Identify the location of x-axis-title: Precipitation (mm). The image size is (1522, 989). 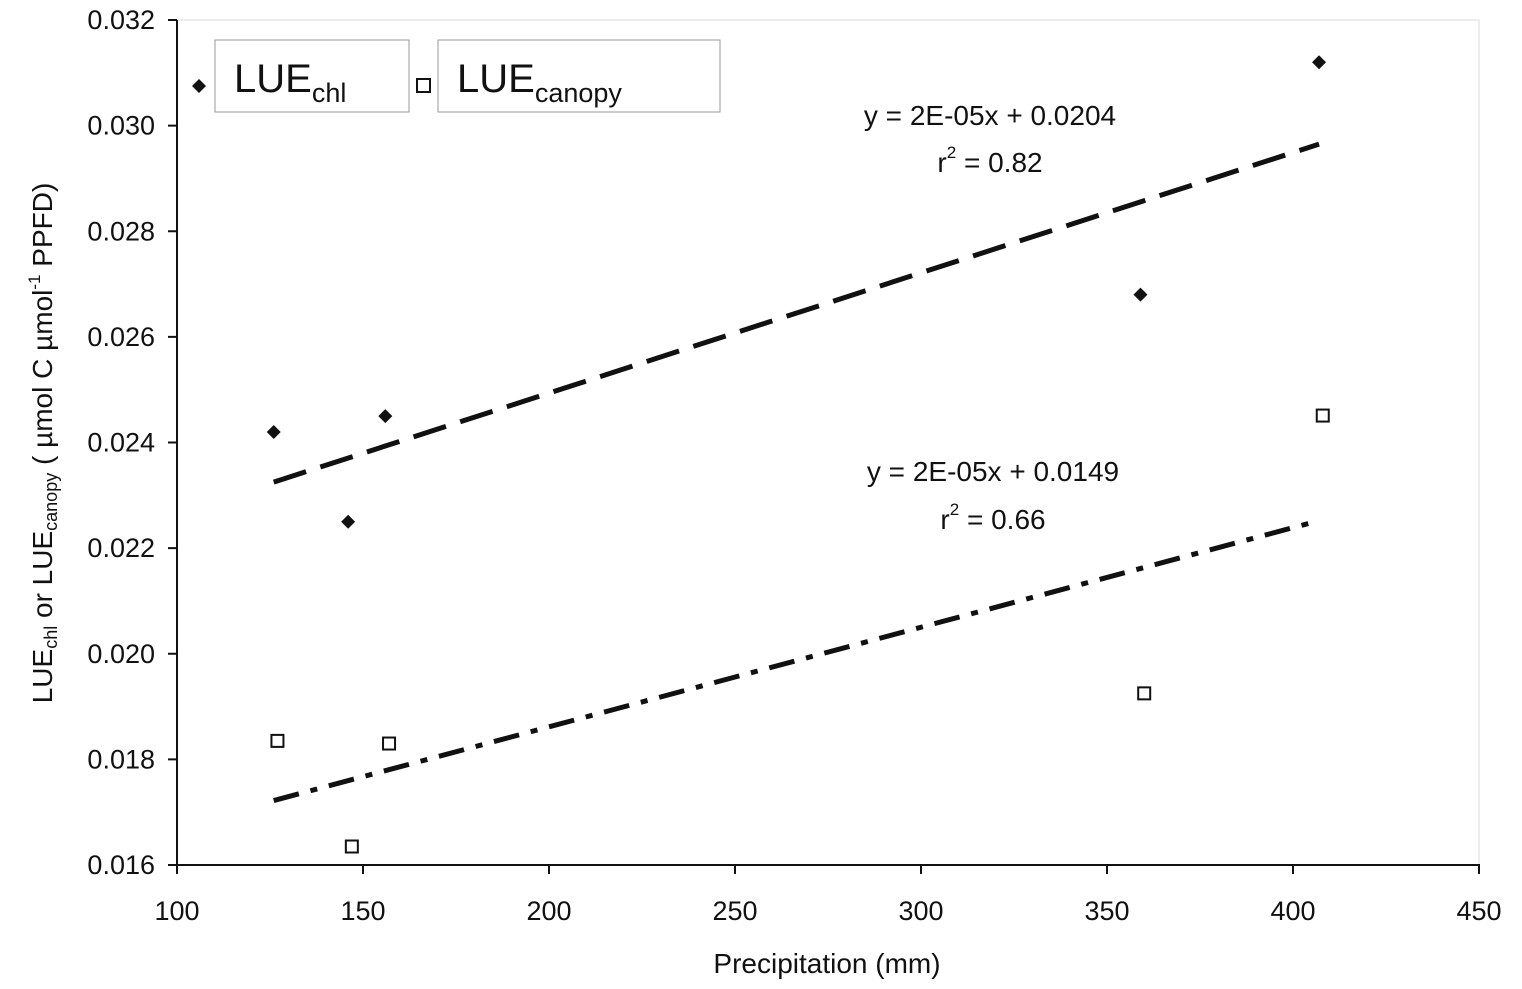
(826, 963).